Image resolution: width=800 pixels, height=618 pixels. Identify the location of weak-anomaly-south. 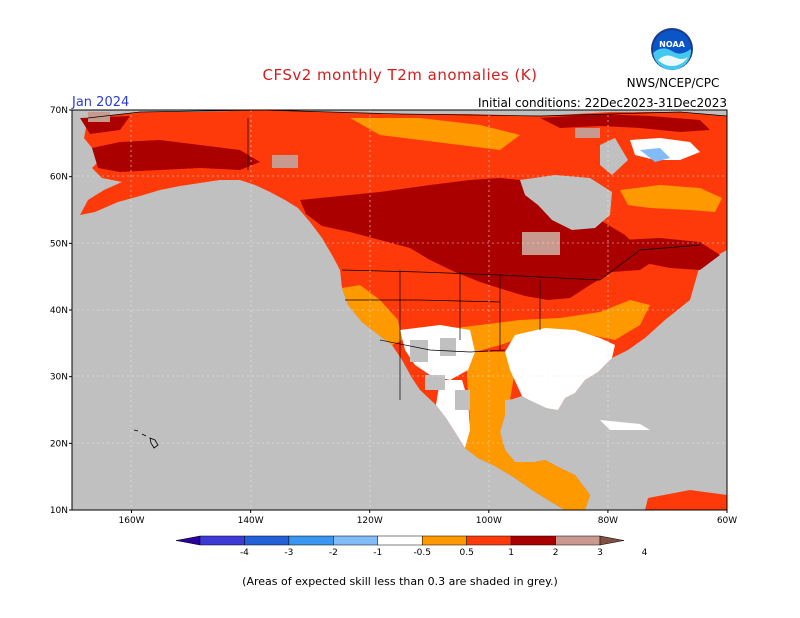
(545, 326).